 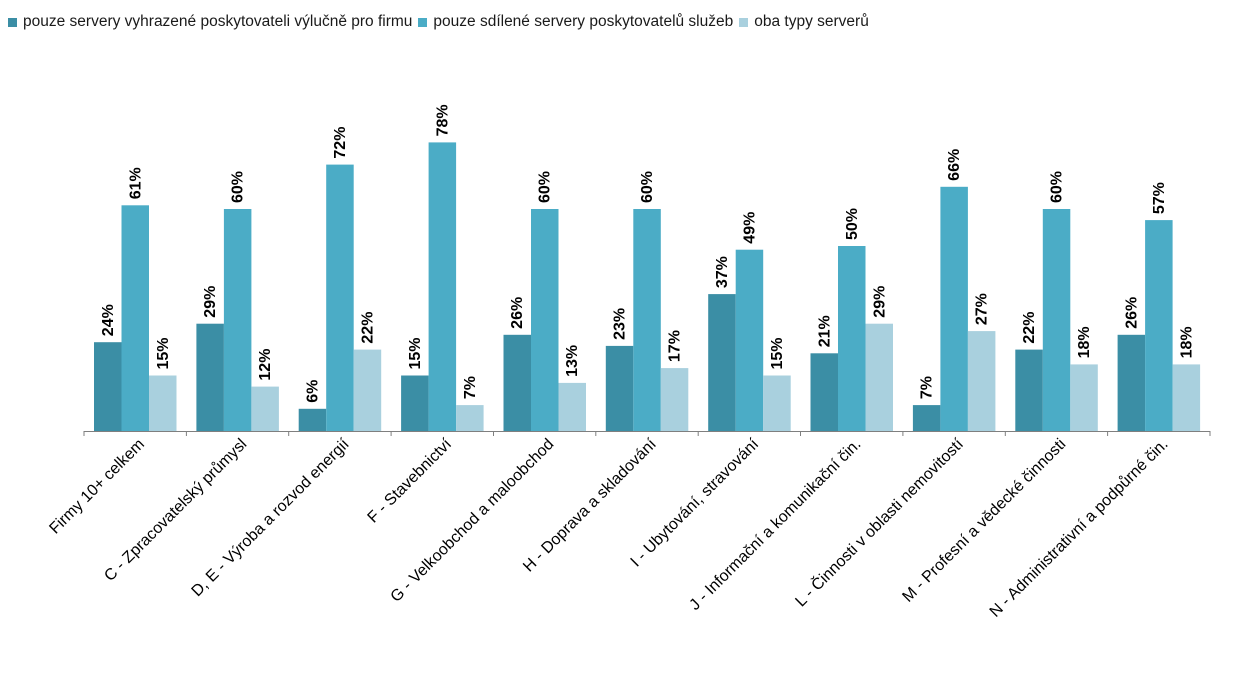 I want to click on legend-item: oba typy serverů, so click(x=804, y=22).